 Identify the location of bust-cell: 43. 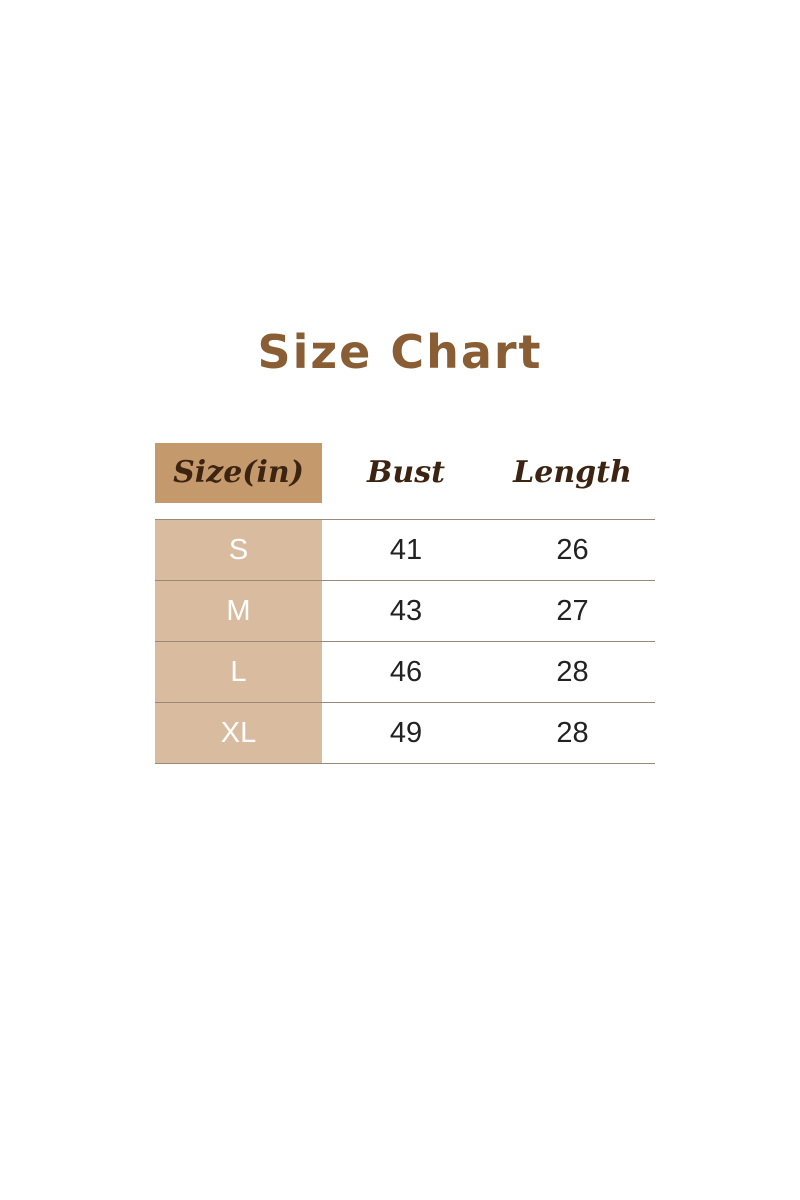
(406, 611).